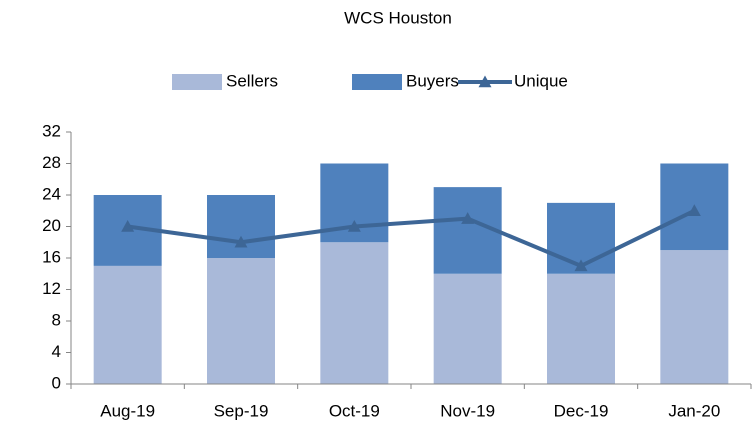 This screenshot has height=432, width=755. I want to click on y-tick-label: 24, so click(51, 193).